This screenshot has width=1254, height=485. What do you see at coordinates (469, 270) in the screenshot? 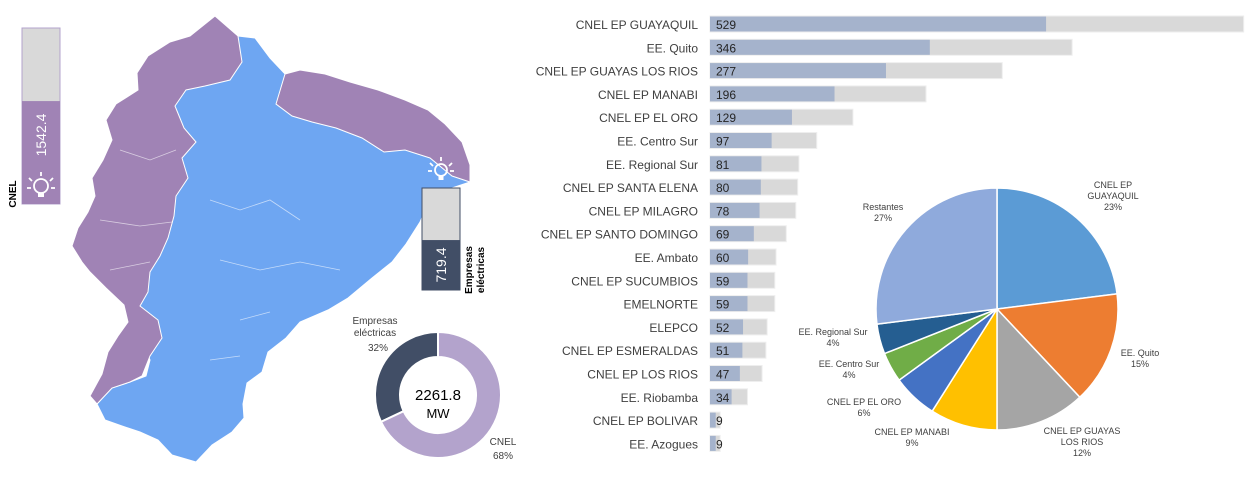
I see `gauge-empresas-label-line1: Empresas` at bounding box center [469, 270].